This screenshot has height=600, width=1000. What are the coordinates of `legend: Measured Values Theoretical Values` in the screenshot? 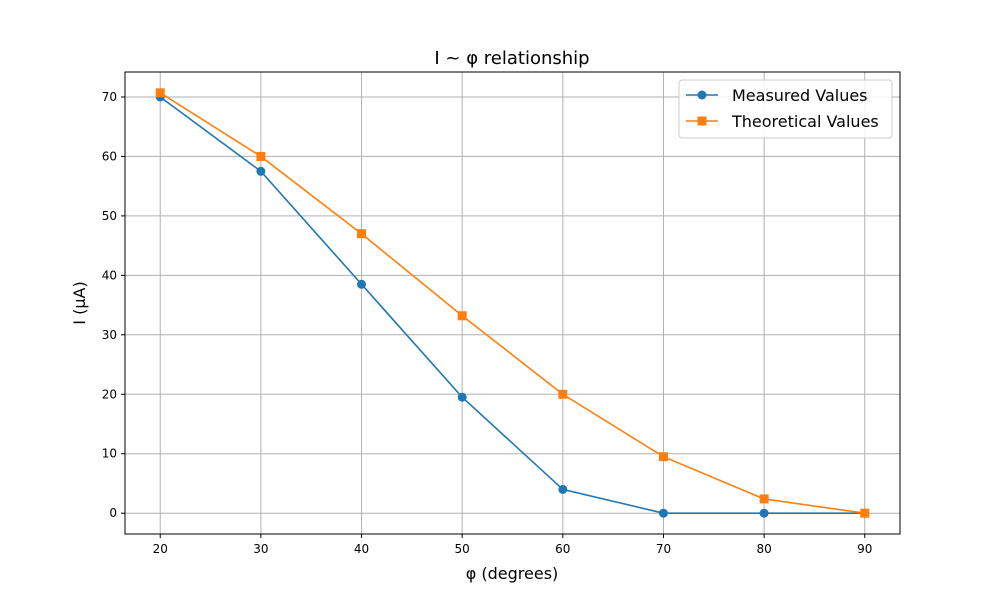 It's located at (785, 109).